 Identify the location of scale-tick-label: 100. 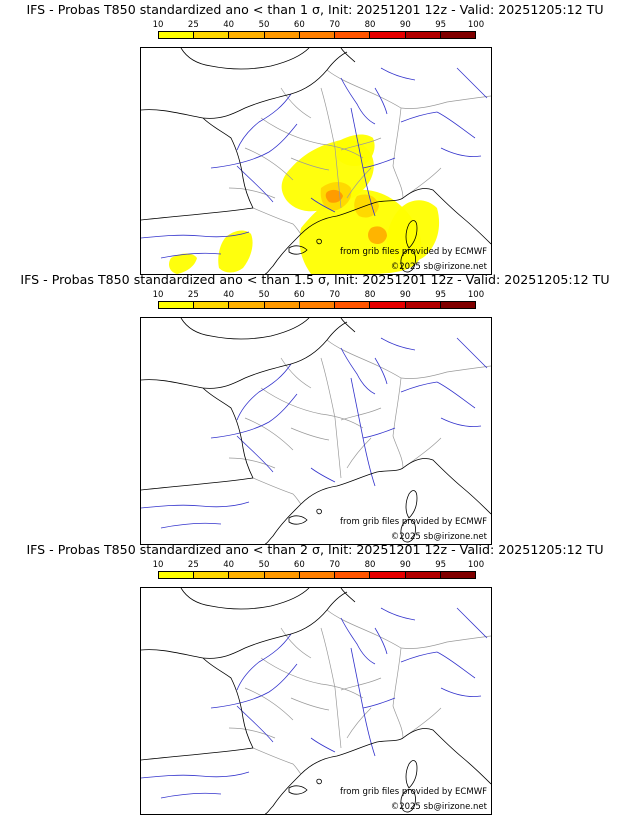
(476, 295).